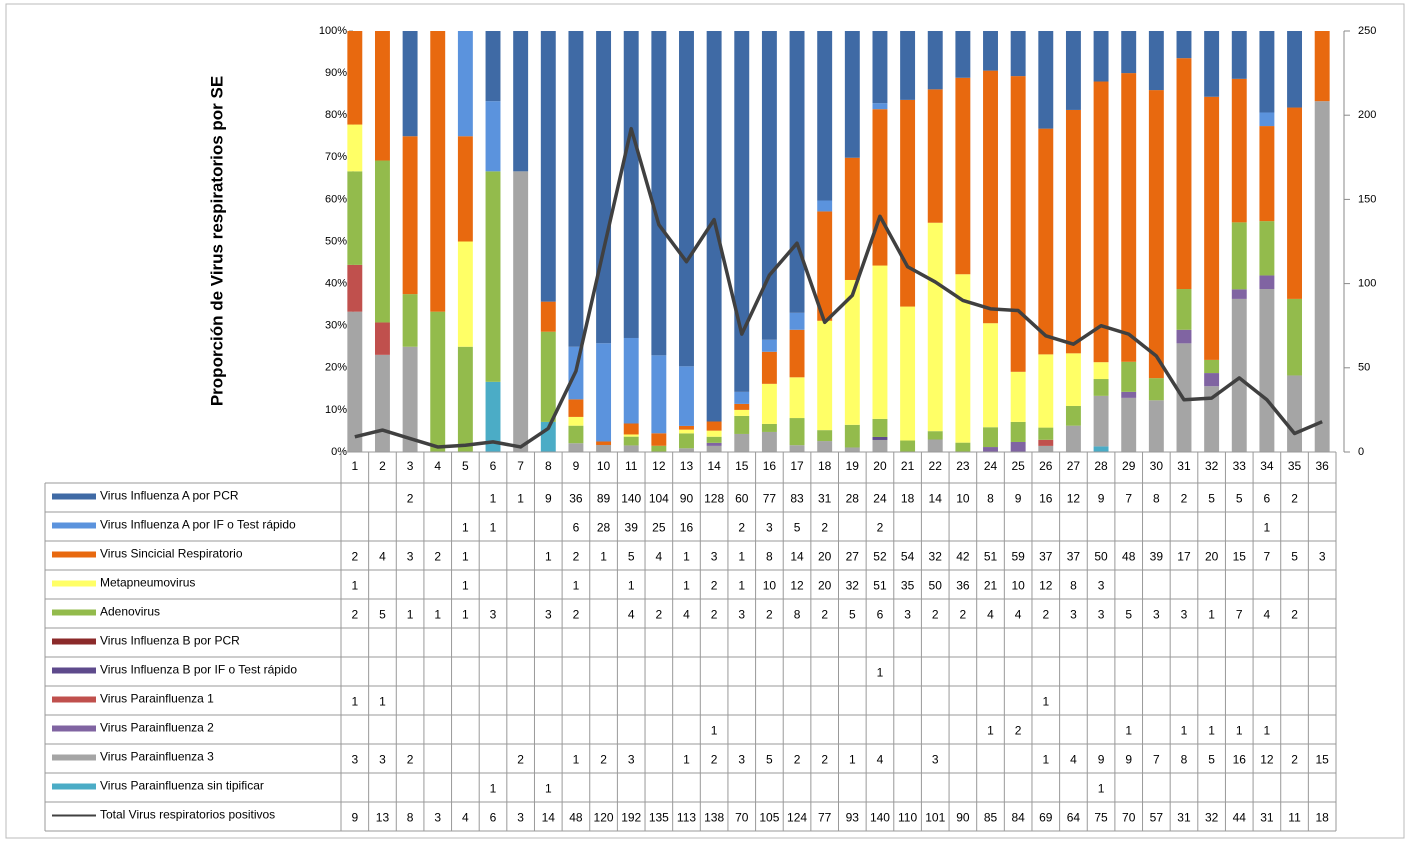  What do you see at coordinates (714, 818) in the screenshot?
I see `table-value: 138` at bounding box center [714, 818].